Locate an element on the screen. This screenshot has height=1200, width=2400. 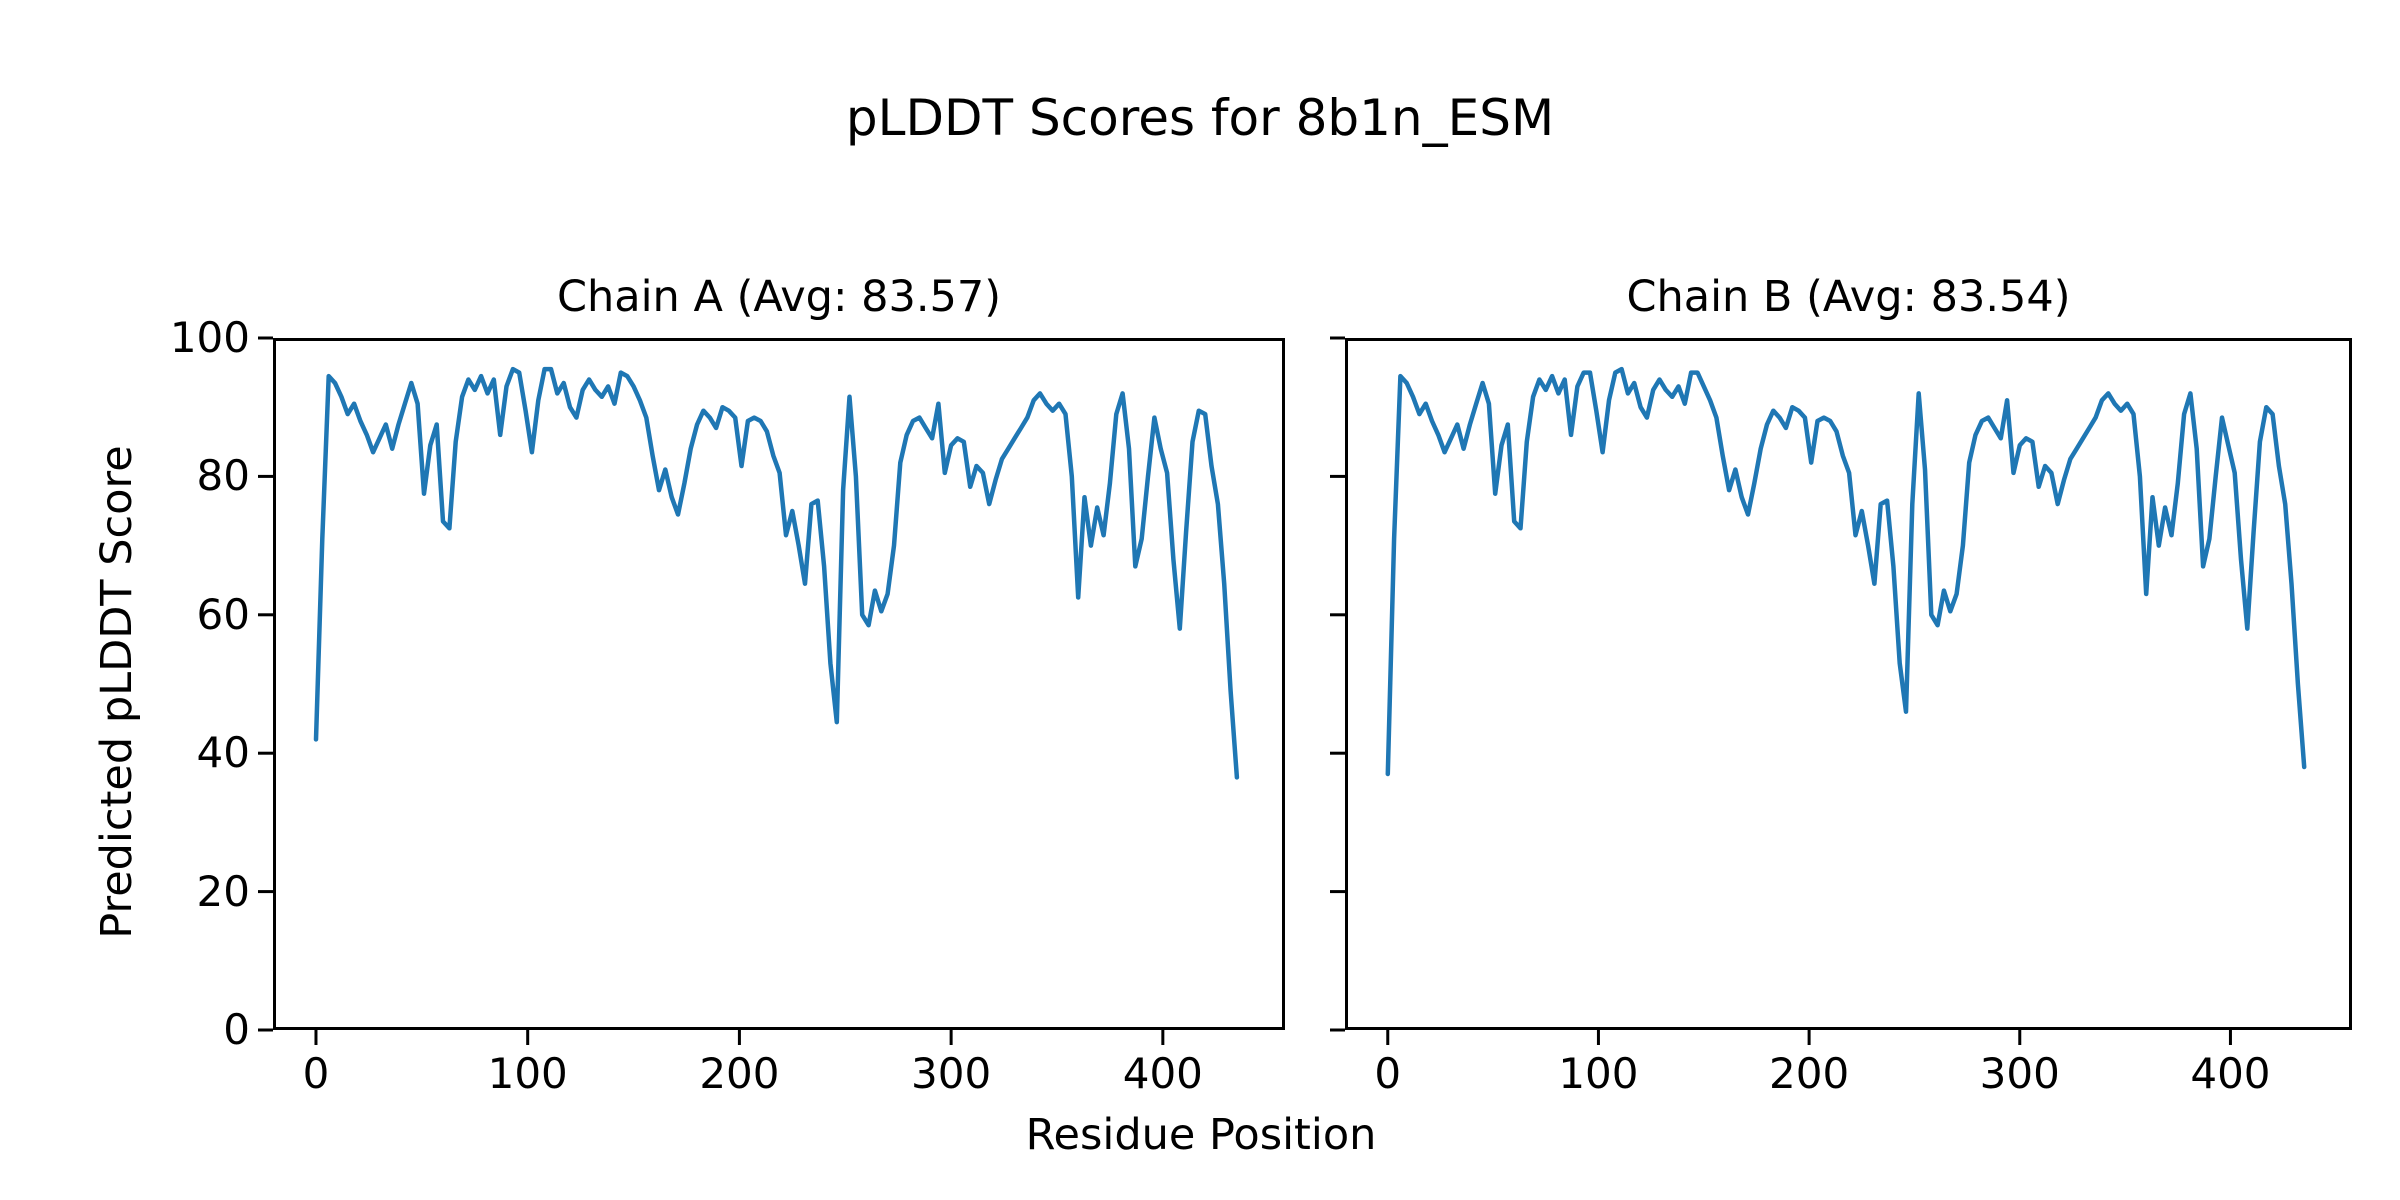
y-tick-label: 100 is located at coordinates (209, 337).